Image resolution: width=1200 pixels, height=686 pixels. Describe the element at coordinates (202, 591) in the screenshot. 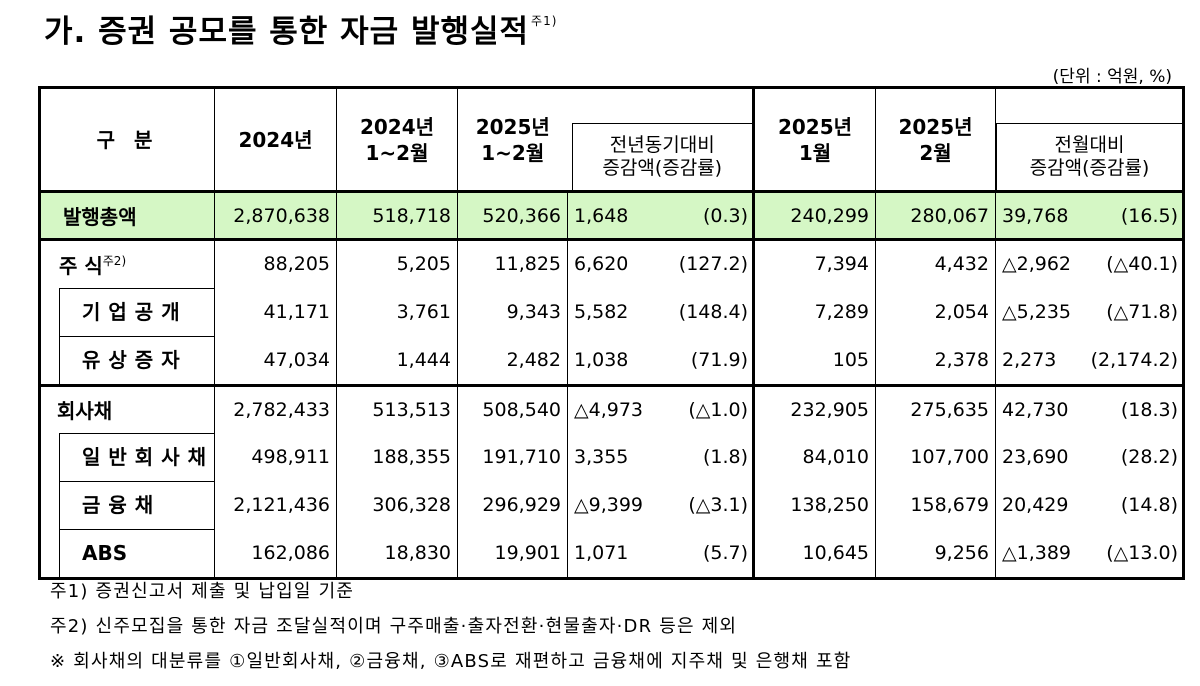

I see `footnote-1: 주1) 증권신고서 제출 및 납입일 기준` at that location.